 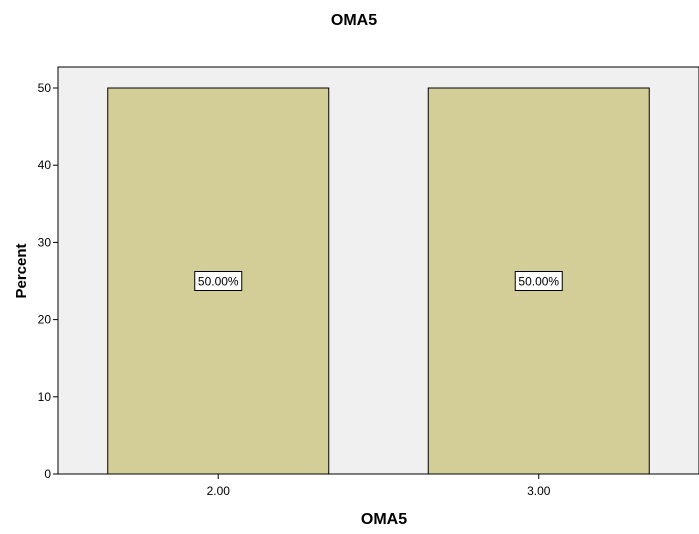 I want to click on data-label-3.00: 50.00%, so click(x=538, y=282).